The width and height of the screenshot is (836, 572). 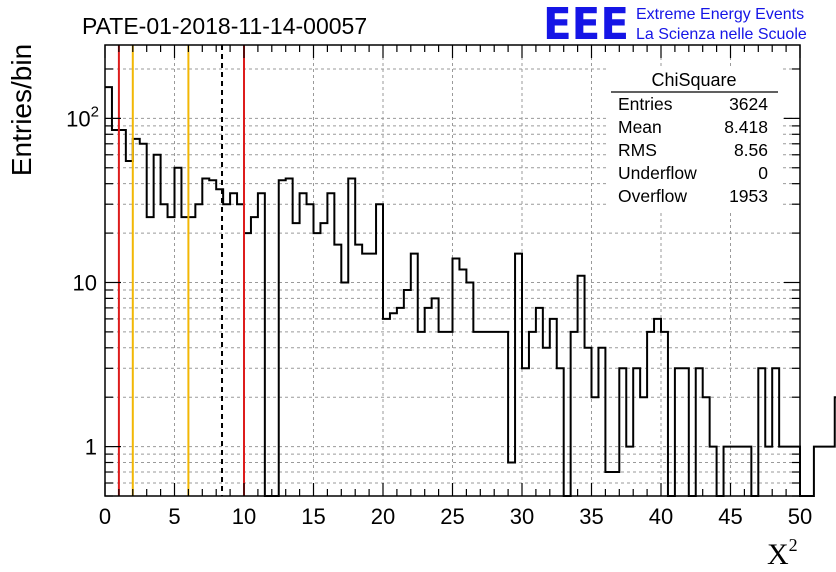 I want to click on x-tick-label: 50, so click(x=800, y=516).